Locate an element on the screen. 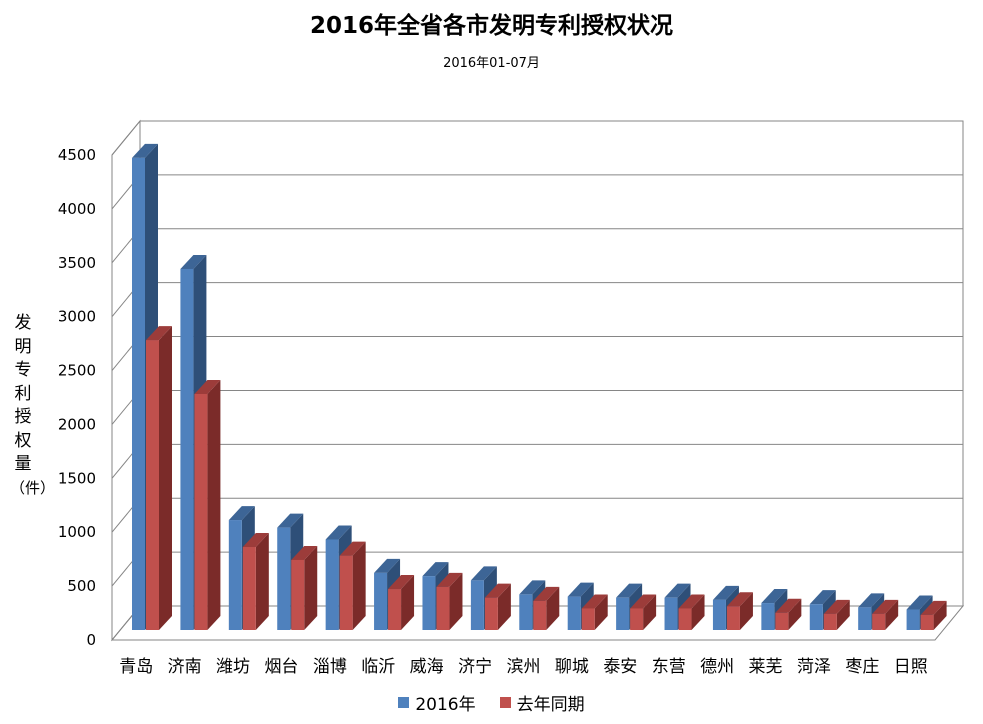 The width and height of the screenshot is (983, 724). x-tick-label: 莱芜 is located at coordinates (766, 667).